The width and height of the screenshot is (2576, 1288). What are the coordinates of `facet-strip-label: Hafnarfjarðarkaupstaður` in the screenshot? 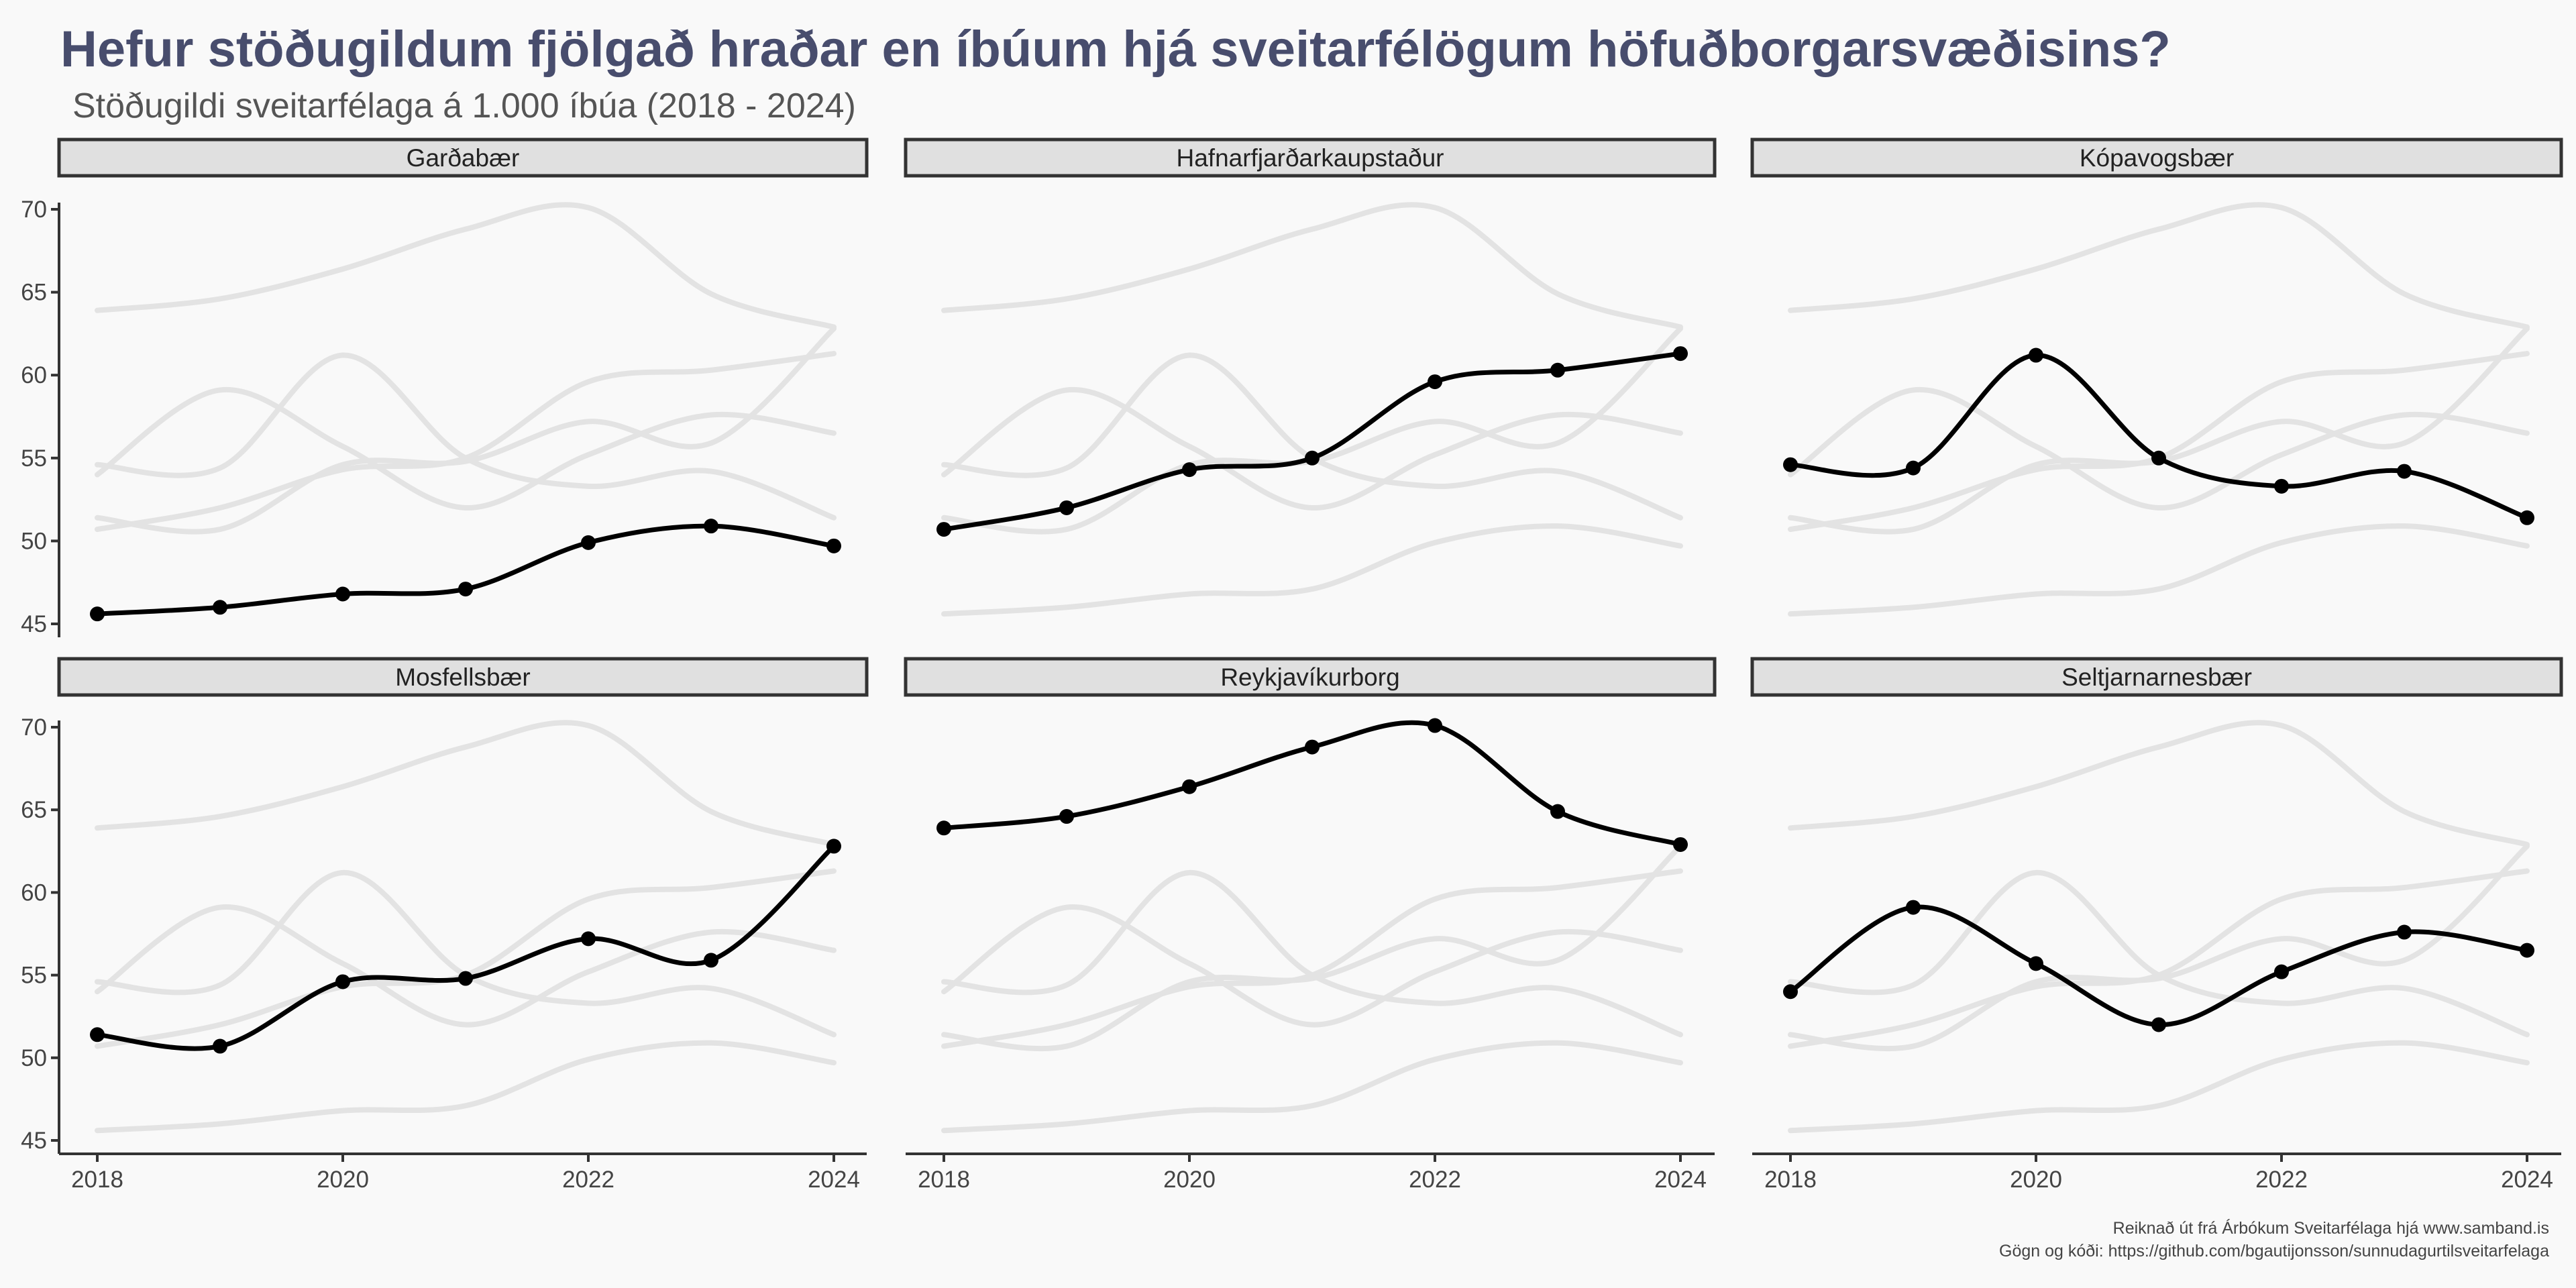 It's located at (1310, 158).